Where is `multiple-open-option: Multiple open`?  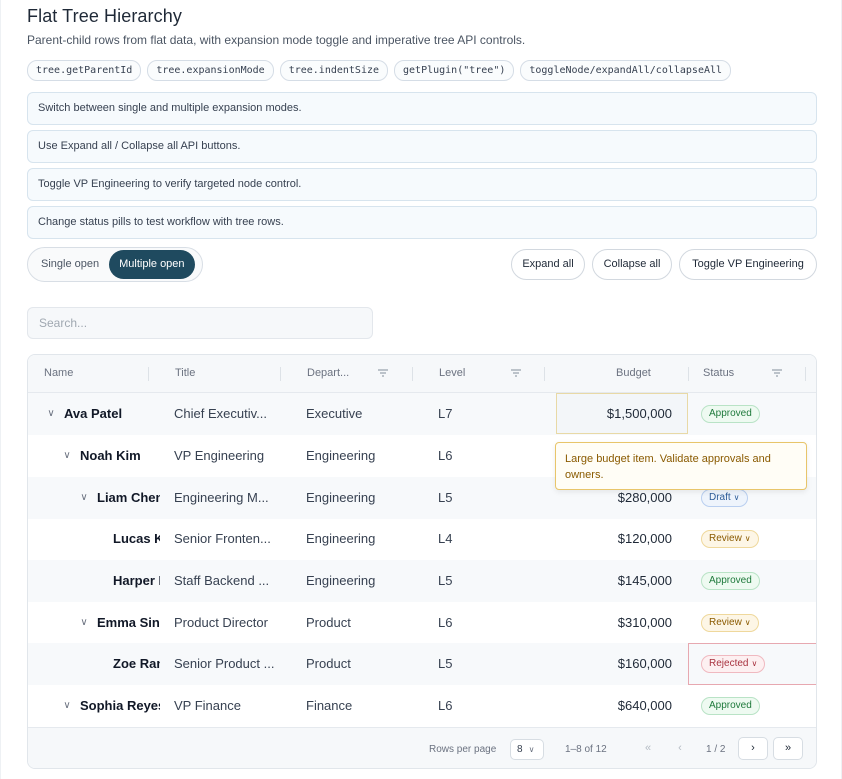 multiple-open-option: Multiple open is located at coordinates (152, 264).